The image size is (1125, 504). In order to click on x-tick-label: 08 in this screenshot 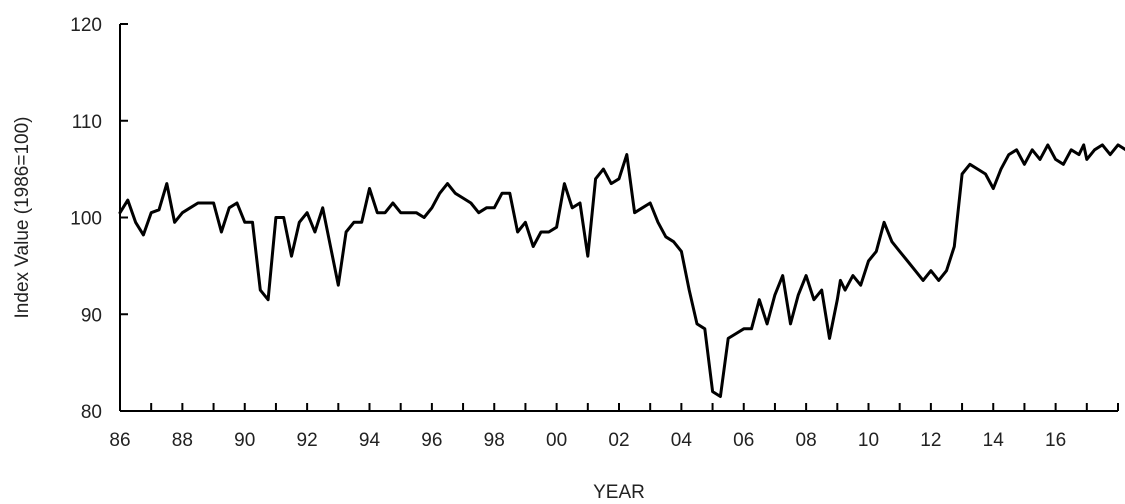, I will do `click(806, 440)`.